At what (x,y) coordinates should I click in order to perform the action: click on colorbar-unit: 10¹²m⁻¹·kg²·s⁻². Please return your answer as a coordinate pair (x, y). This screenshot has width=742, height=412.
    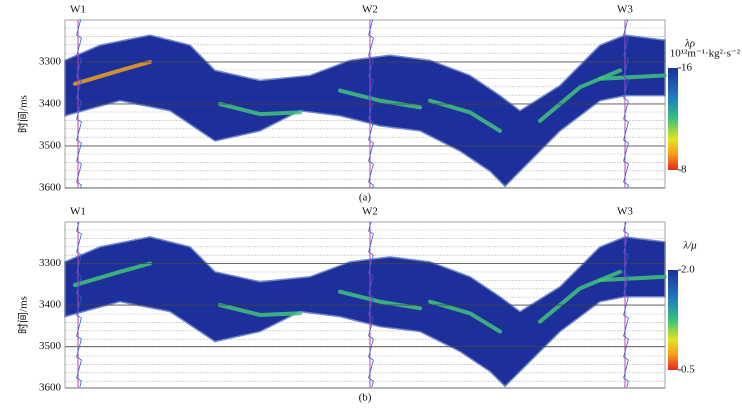
    Looking at the image, I should click on (705, 54).